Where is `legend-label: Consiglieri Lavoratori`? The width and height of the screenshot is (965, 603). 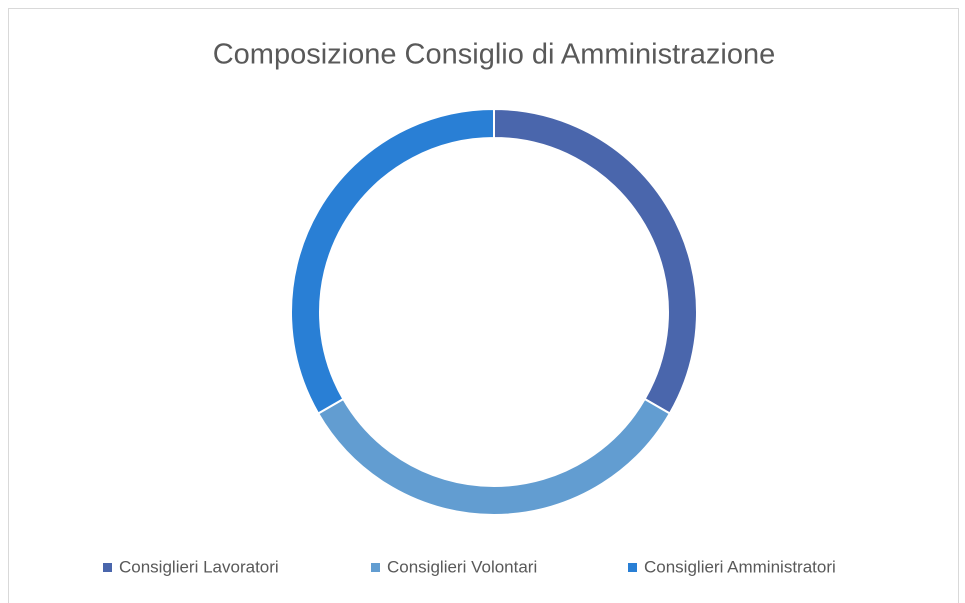
legend-label: Consiglieri Lavoratori is located at coordinates (199, 566).